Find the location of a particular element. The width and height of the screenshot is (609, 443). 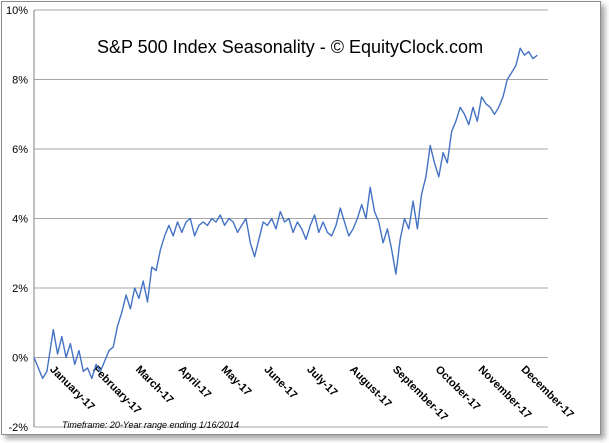

y-tick-label: 8% is located at coordinates (20, 81).